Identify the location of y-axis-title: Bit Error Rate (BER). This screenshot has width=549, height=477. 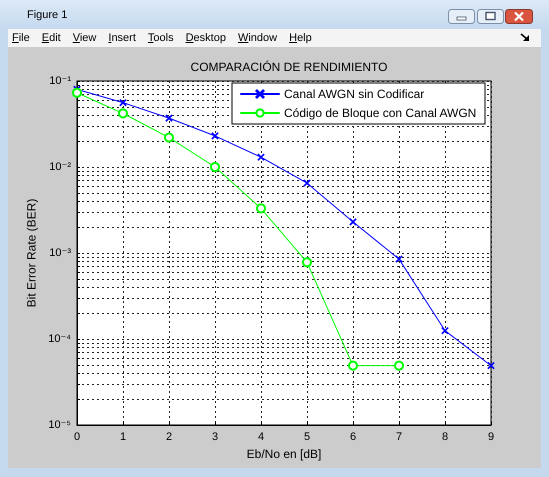
(31, 253).